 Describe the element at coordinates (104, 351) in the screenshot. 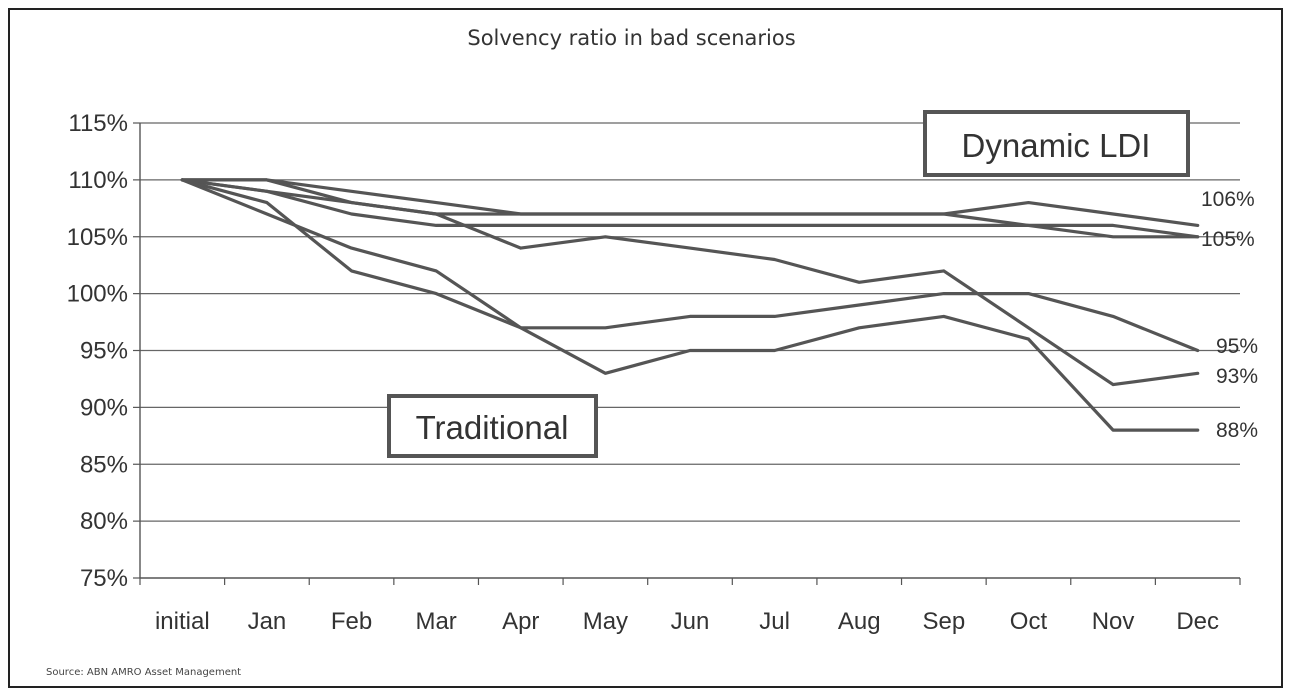

I see `y-tick-label: 95%` at that location.